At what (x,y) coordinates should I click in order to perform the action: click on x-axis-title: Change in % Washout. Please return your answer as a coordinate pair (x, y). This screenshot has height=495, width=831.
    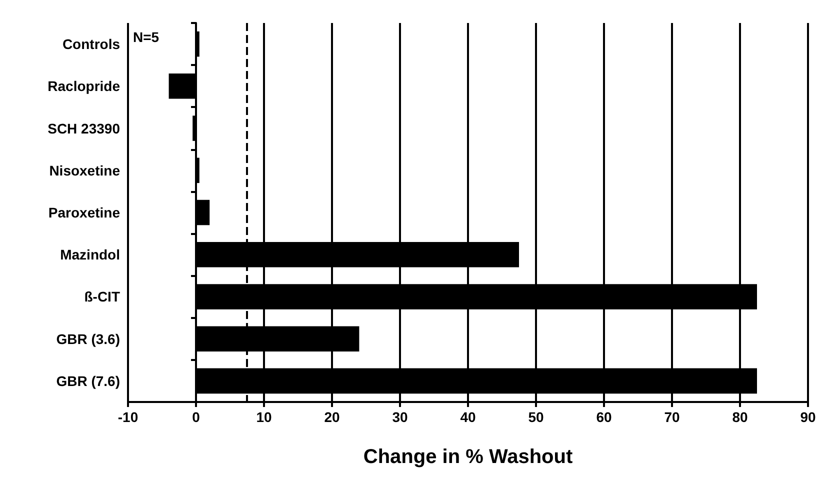
    Looking at the image, I should click on (468, 457).